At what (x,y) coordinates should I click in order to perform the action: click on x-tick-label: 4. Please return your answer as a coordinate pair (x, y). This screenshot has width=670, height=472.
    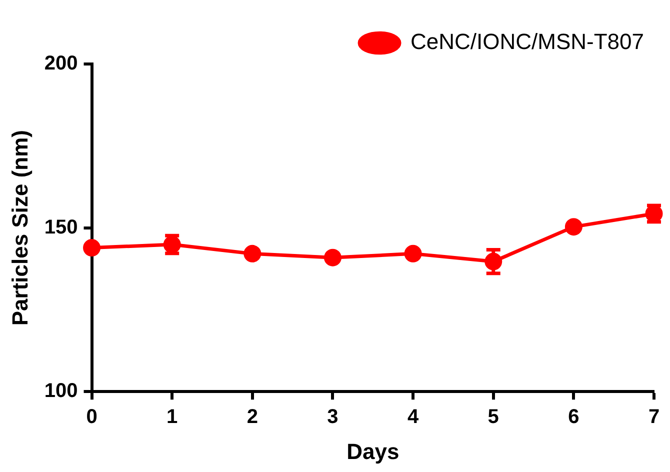
    Looking at the image, I should click on (413, 417).